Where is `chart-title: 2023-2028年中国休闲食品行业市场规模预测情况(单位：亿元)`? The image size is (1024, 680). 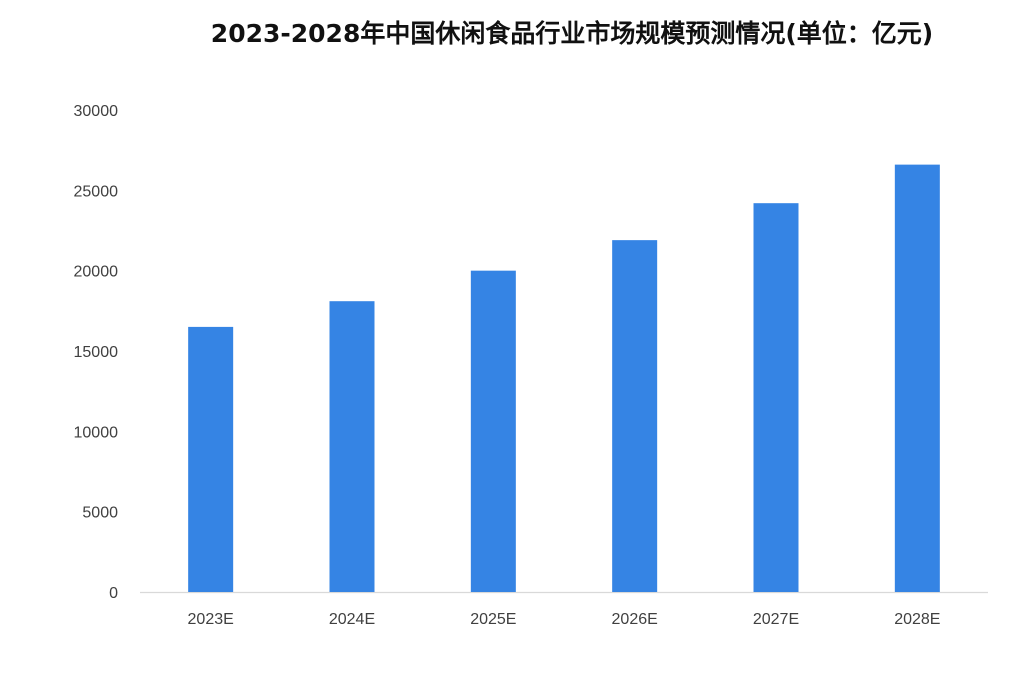
chart-title: 2023-2028年中国休闲食品行业市场规模预测情况(单位：亿元) is located at coordinates (572, 33).